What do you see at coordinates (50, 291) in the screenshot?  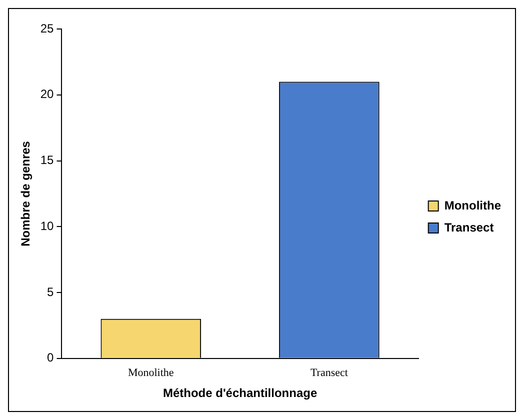 I see `y-tick-label: 5` at bounding box center [50, 291].